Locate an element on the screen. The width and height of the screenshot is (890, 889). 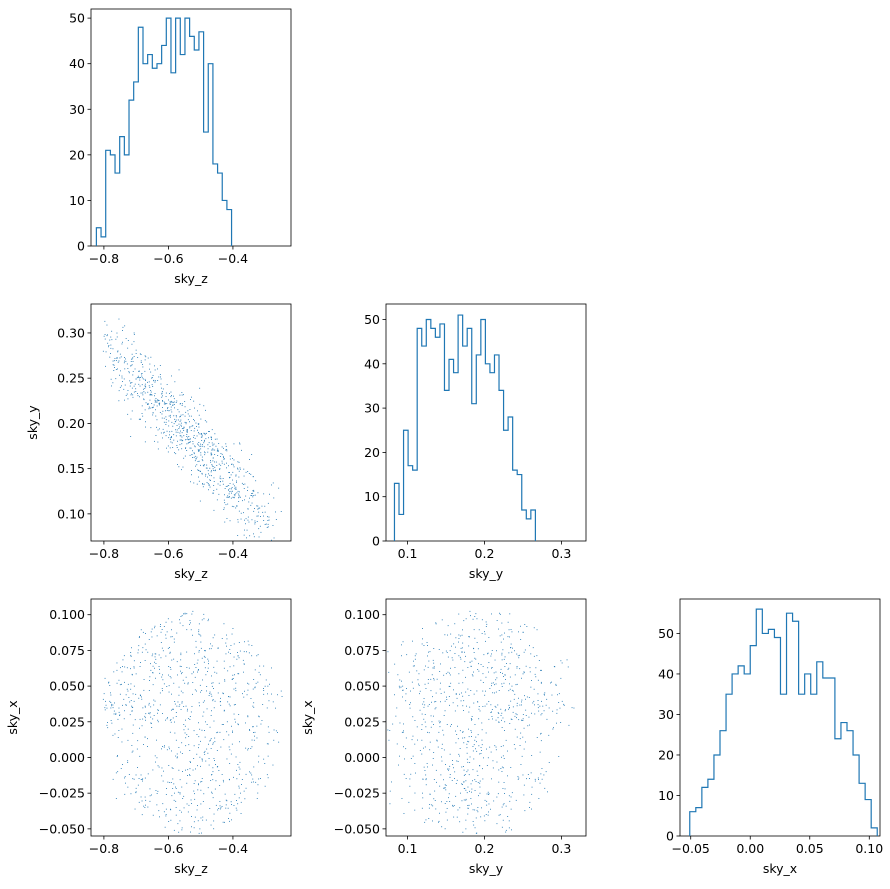
histogram-step-series is located at coordinates (464, 427).